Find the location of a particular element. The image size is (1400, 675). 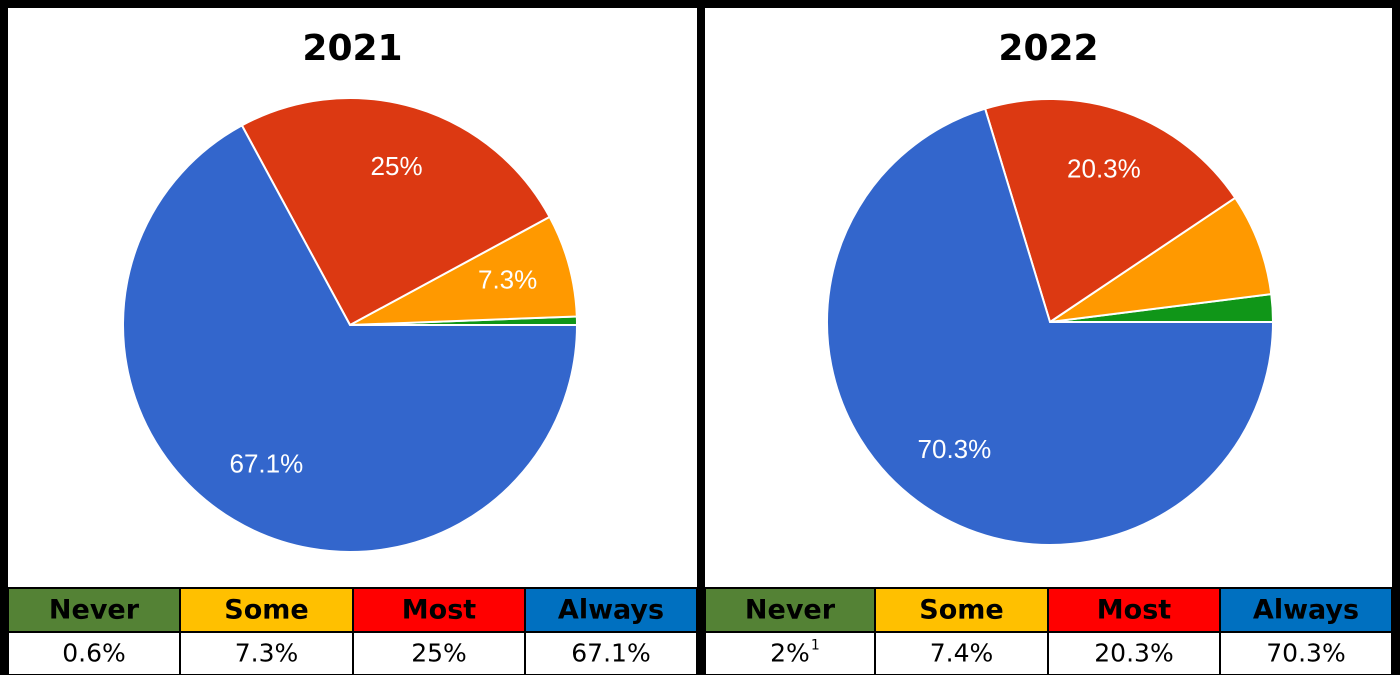

value-label: 70.3% is located at coordinates (1305, 653).